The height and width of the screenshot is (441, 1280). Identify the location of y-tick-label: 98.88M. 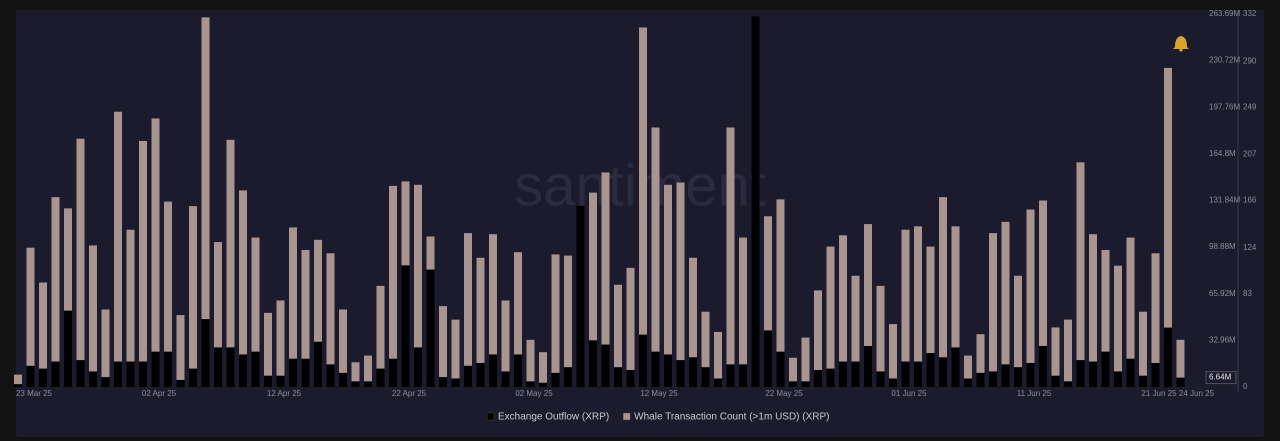
(1222, 246).